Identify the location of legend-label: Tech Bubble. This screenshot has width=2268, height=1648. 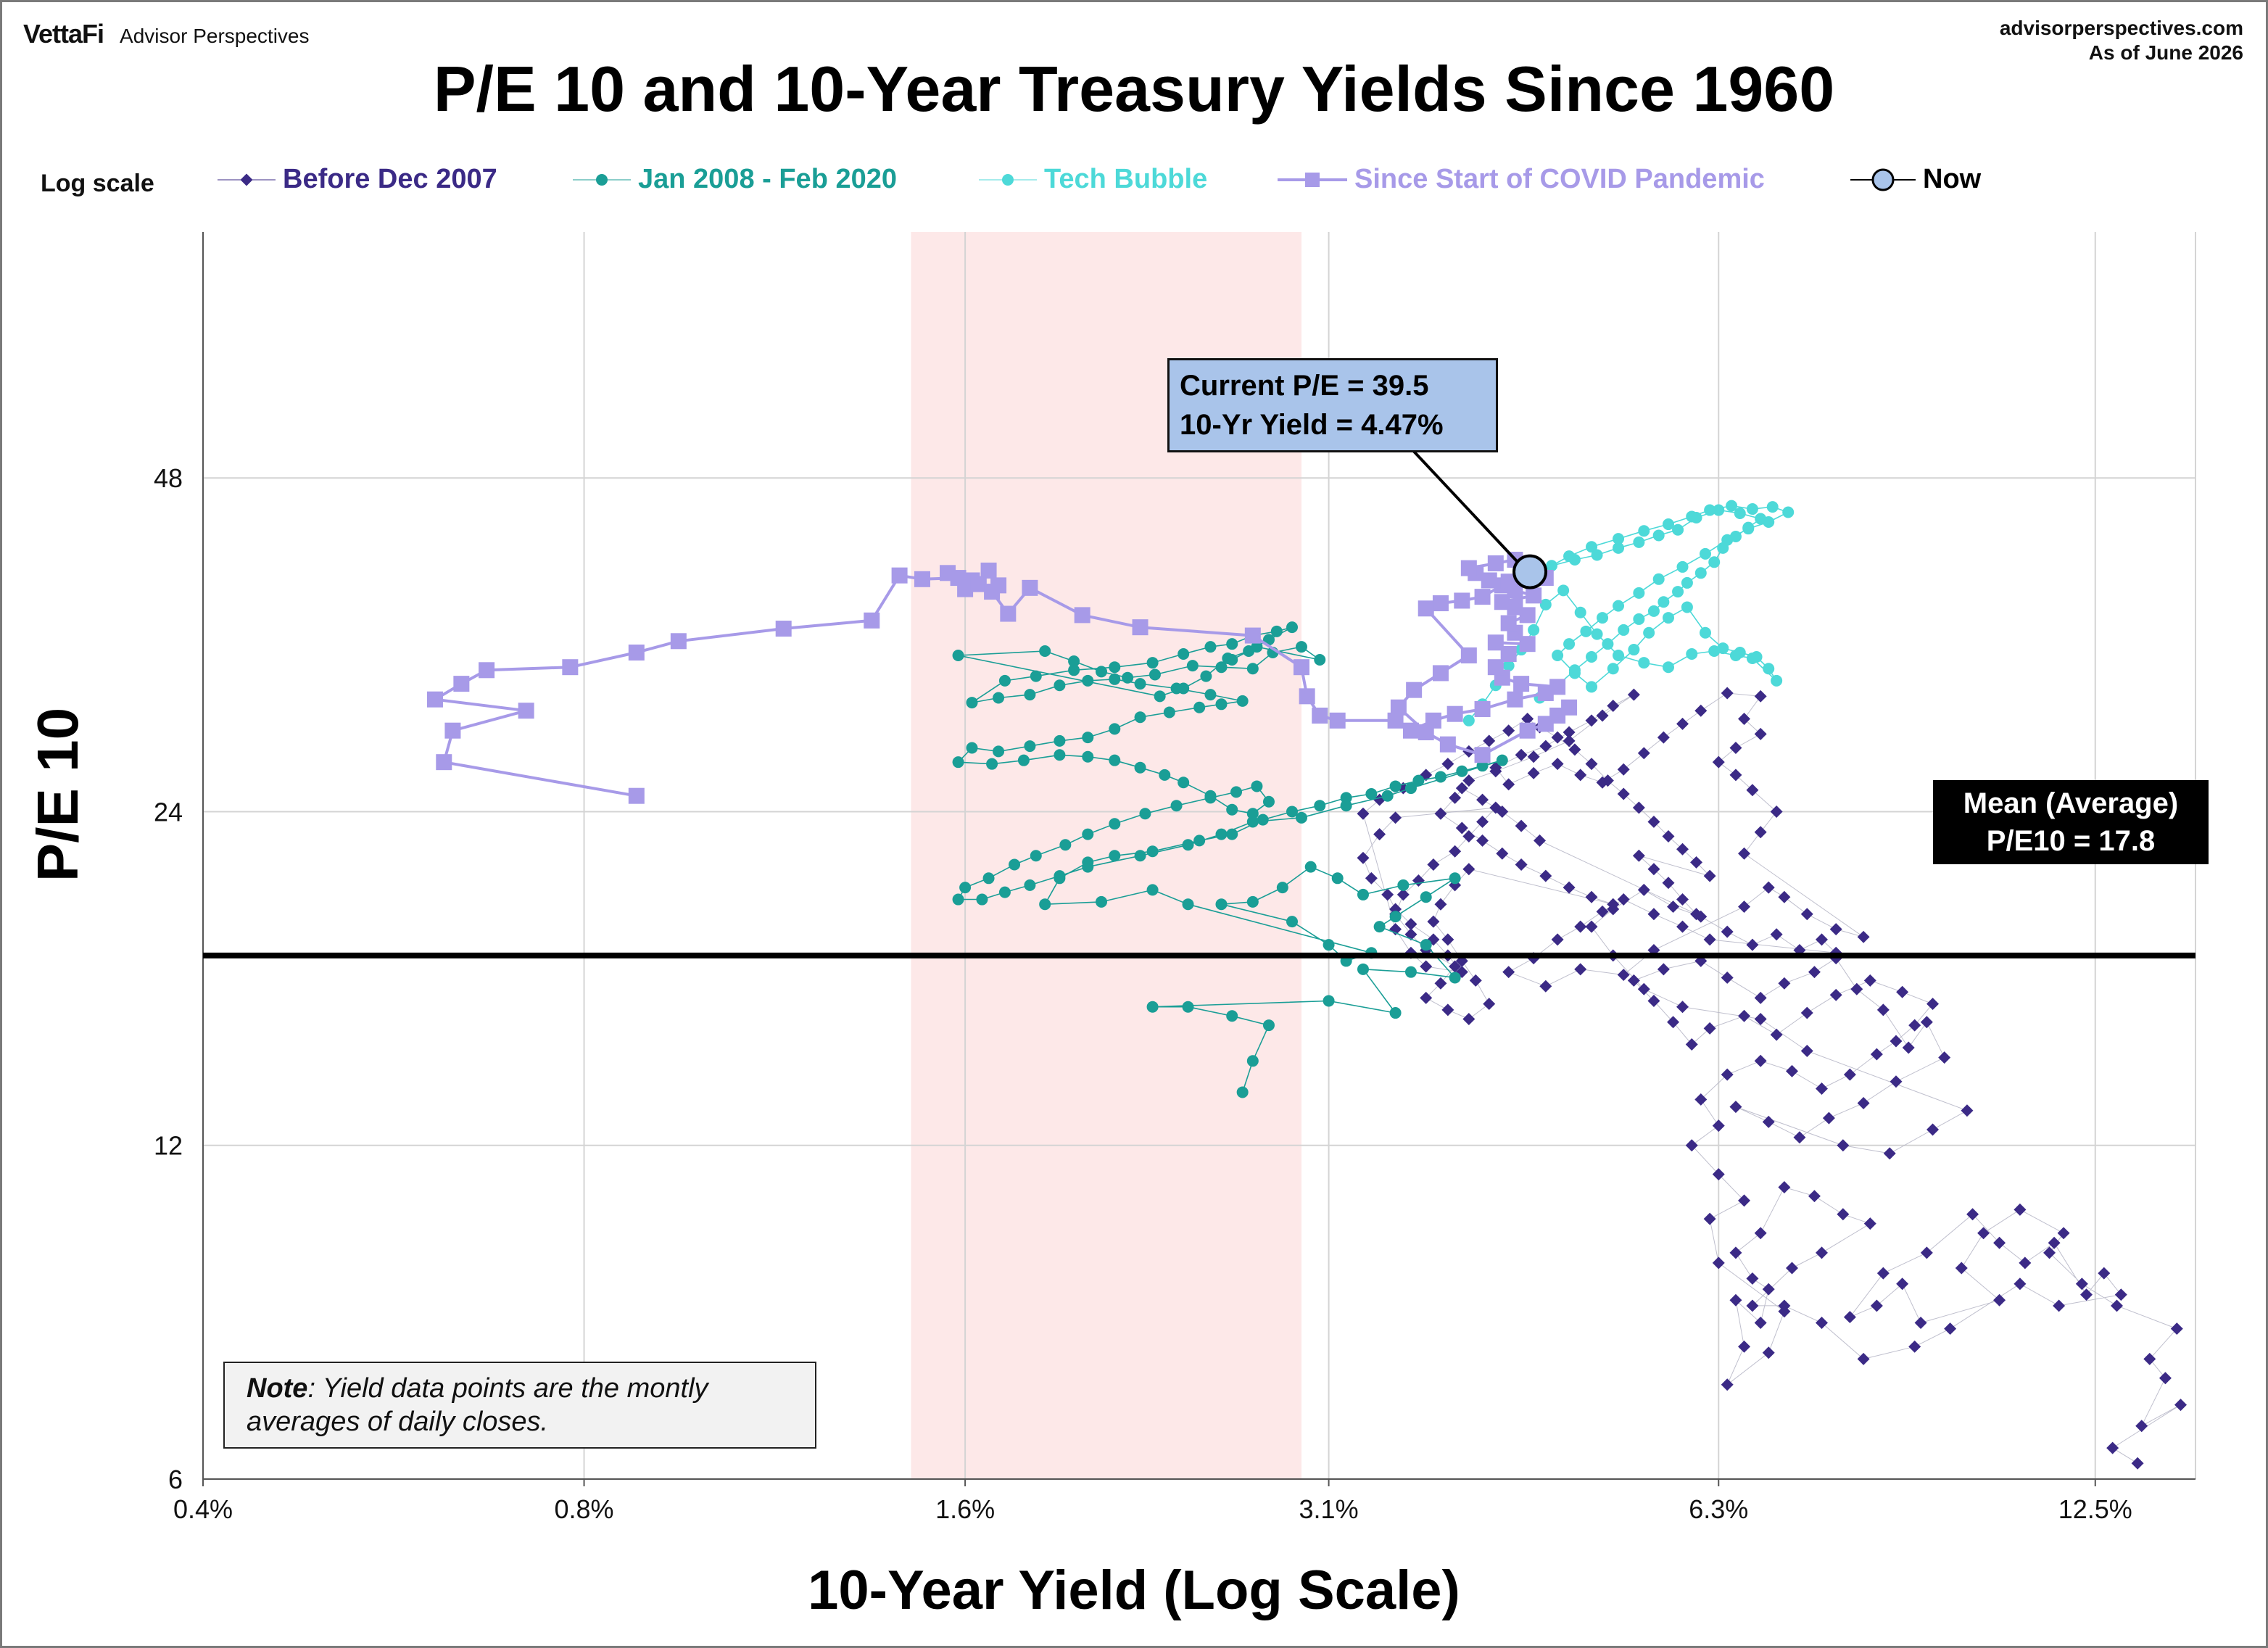
(1126, 179).